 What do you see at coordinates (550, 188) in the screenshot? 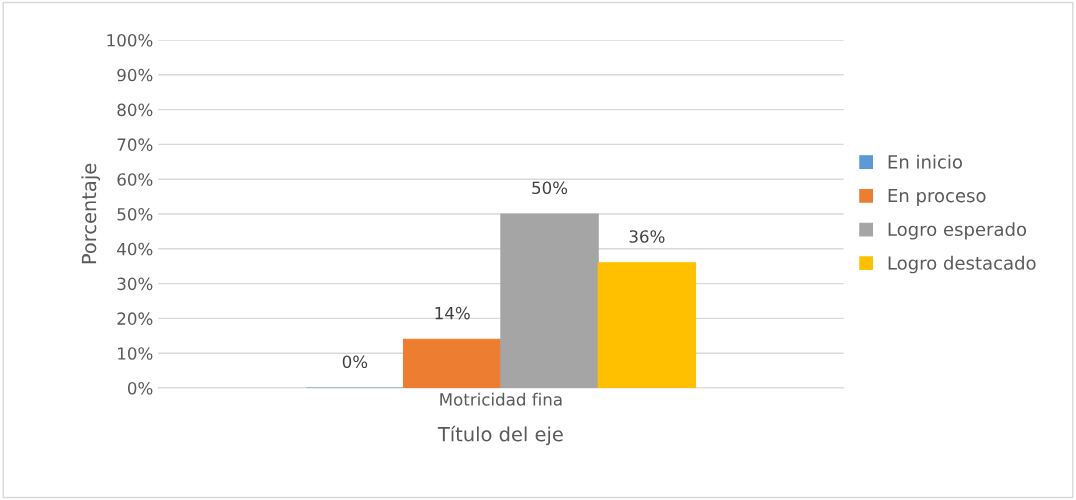
I see `data-label: 50%` at bounding box center [550, 188].